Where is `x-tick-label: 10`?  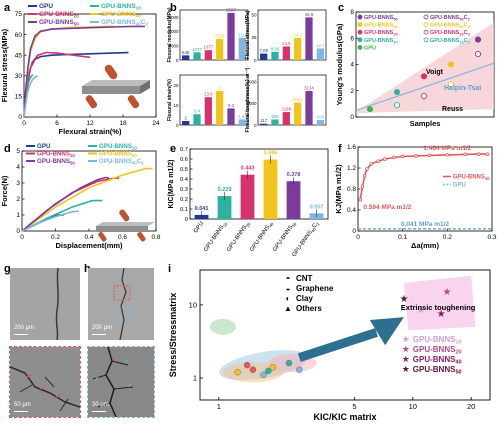 x-tick-label: 10 is located at coordinates (413, 406).